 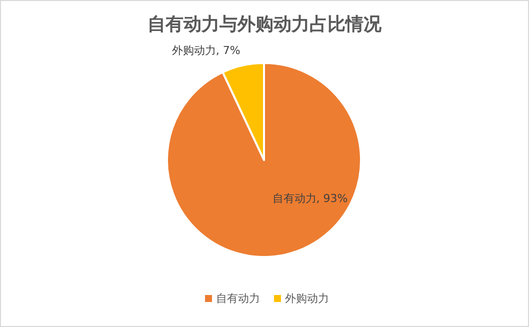 What do you see at coordinates (265, 24) in the screenshot?
I see `chart-title: 自有动力与外购动力占比情况` at bounding box center [265, 24].